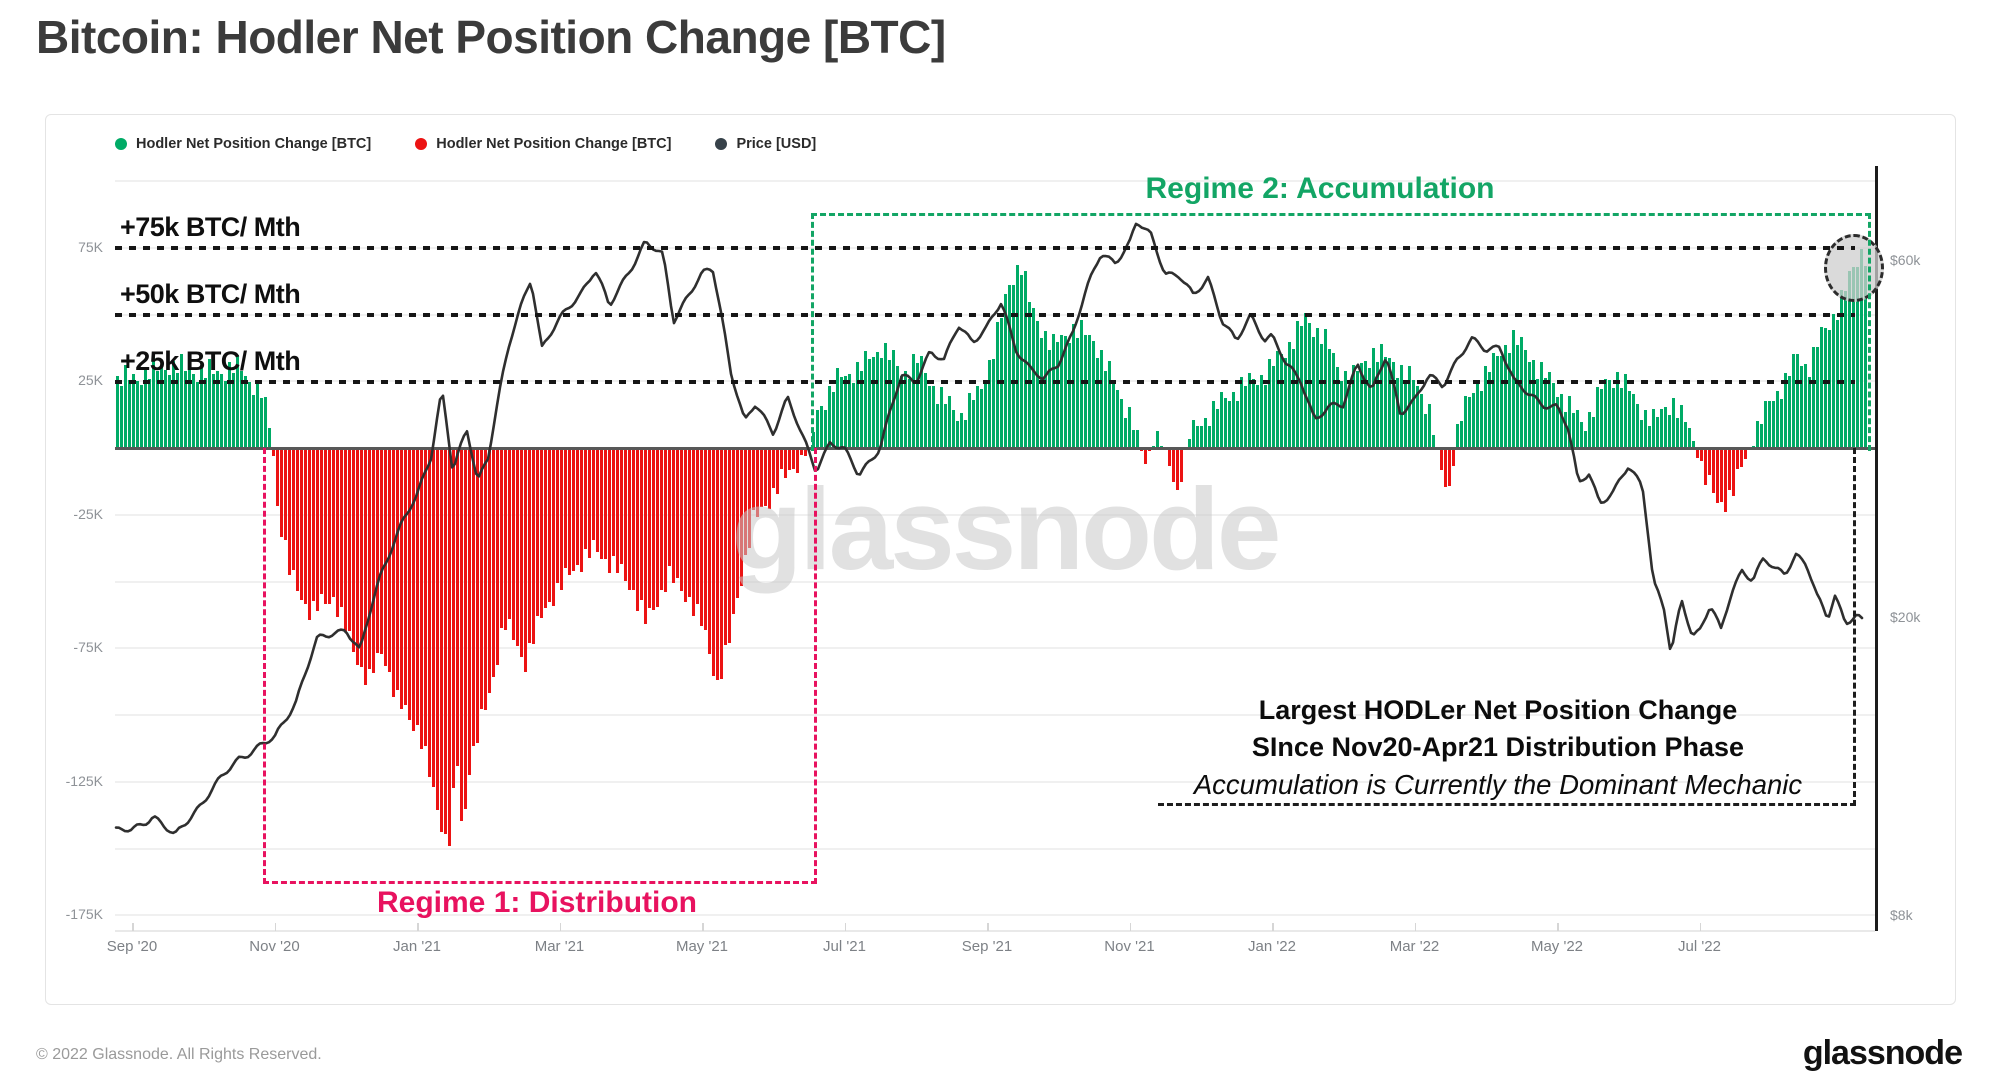 This screenshot has height=1092, width=2000. What do you see at coordinates (985, 315) in the screenshot?
I see `threshold-line-50k` at bounding box center [985, 315].